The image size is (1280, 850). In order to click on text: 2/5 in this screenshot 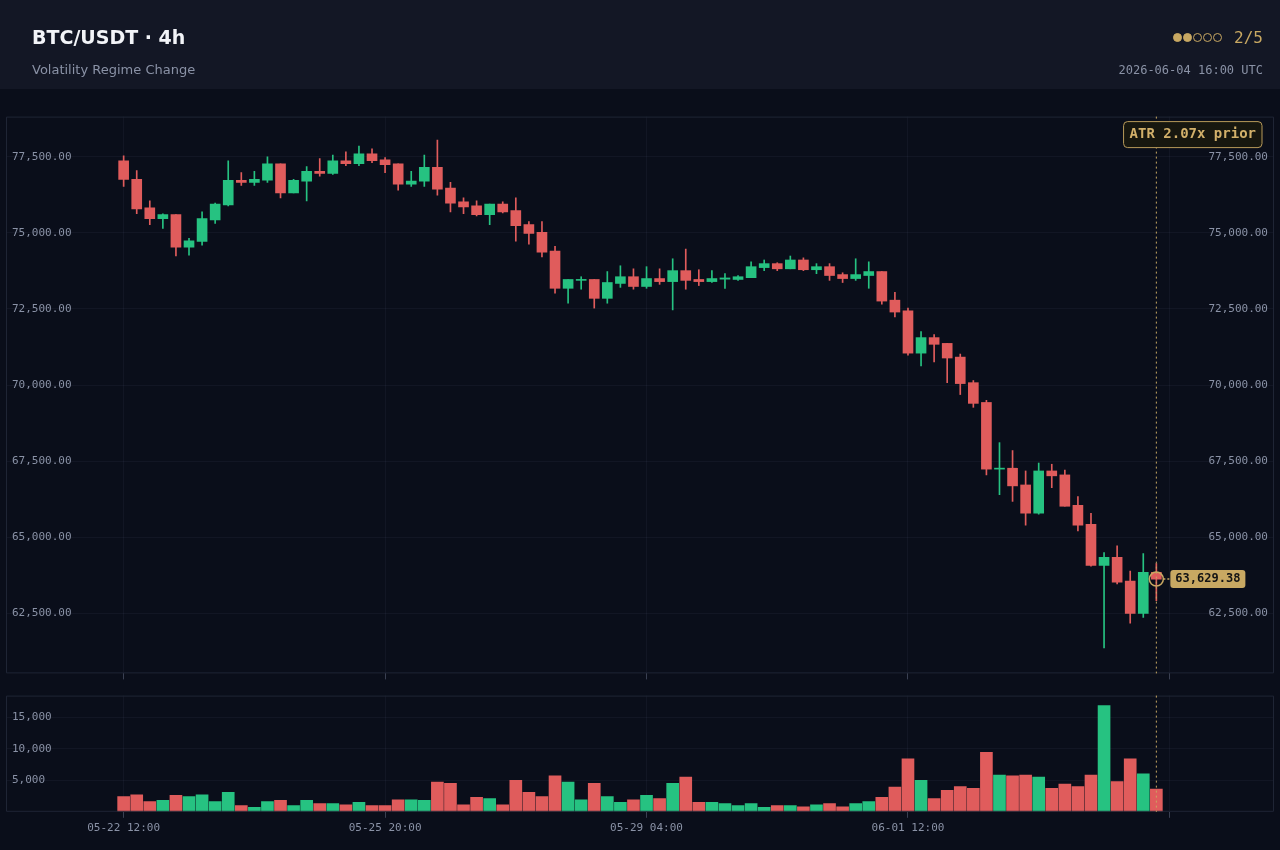, I will do `click(1248, 37)`.